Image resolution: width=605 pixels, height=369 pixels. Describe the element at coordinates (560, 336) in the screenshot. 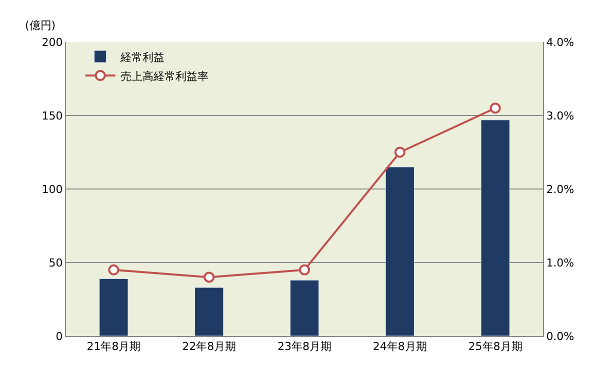

I see `y2-tick-label: 0.0%` at that location.